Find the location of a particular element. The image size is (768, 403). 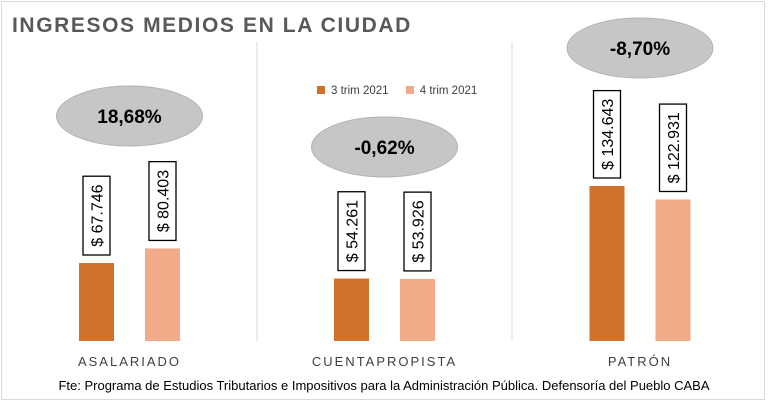

category-label-asalariado: ASALARIADO is located at coordinates (129, 361).